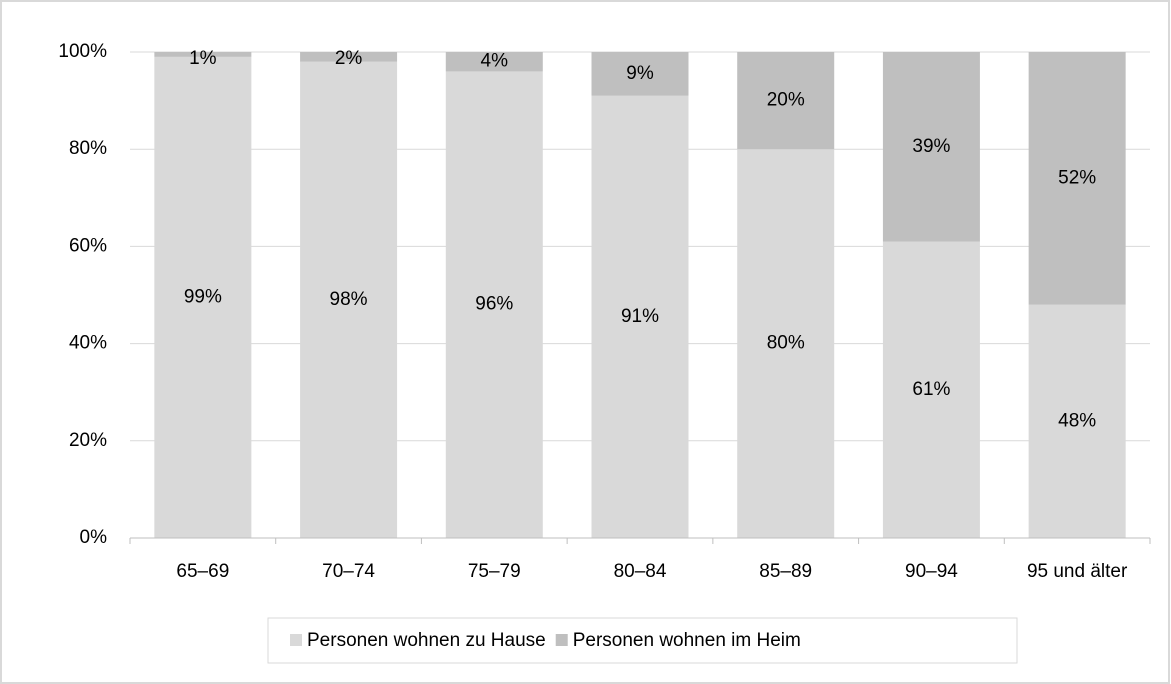 Image resolution: width=1171 pixels, height=684 pixels. Describe the element at coordinates (494, 571) in the screenshot. I see `x-tick-label: 75–79` at that location.